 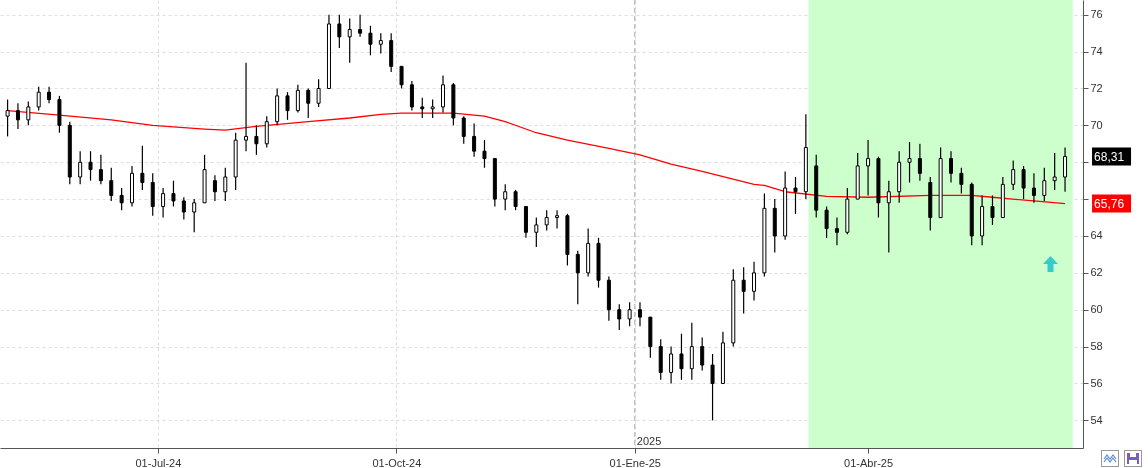 I want to click on x-tick-label: 01-Oct-24, so click(x=397, y=462).